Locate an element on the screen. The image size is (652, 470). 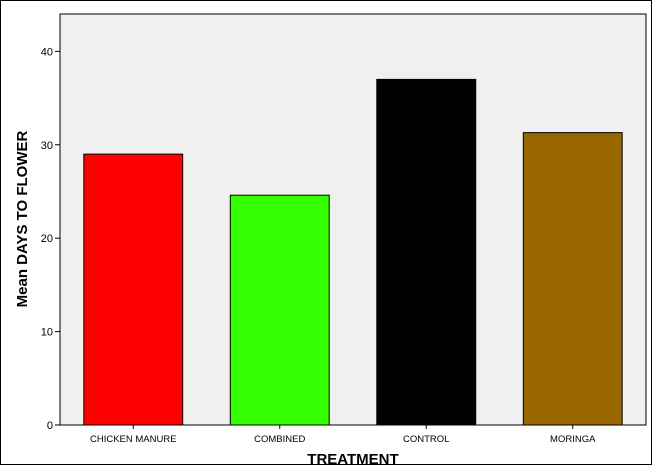
x-axis-title: TREATMENT is located at coordinates (352, 458).